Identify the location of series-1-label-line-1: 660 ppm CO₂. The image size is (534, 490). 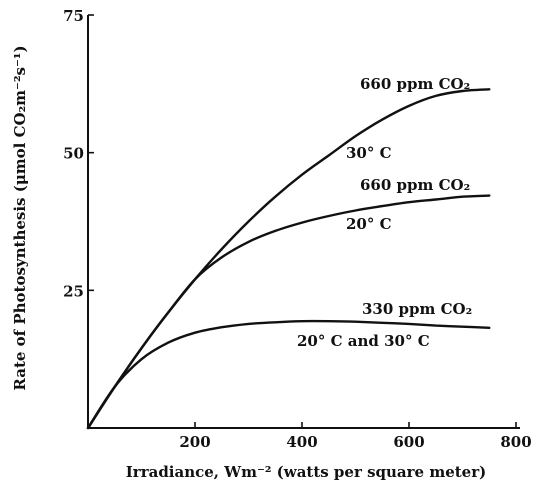
(415, 84).